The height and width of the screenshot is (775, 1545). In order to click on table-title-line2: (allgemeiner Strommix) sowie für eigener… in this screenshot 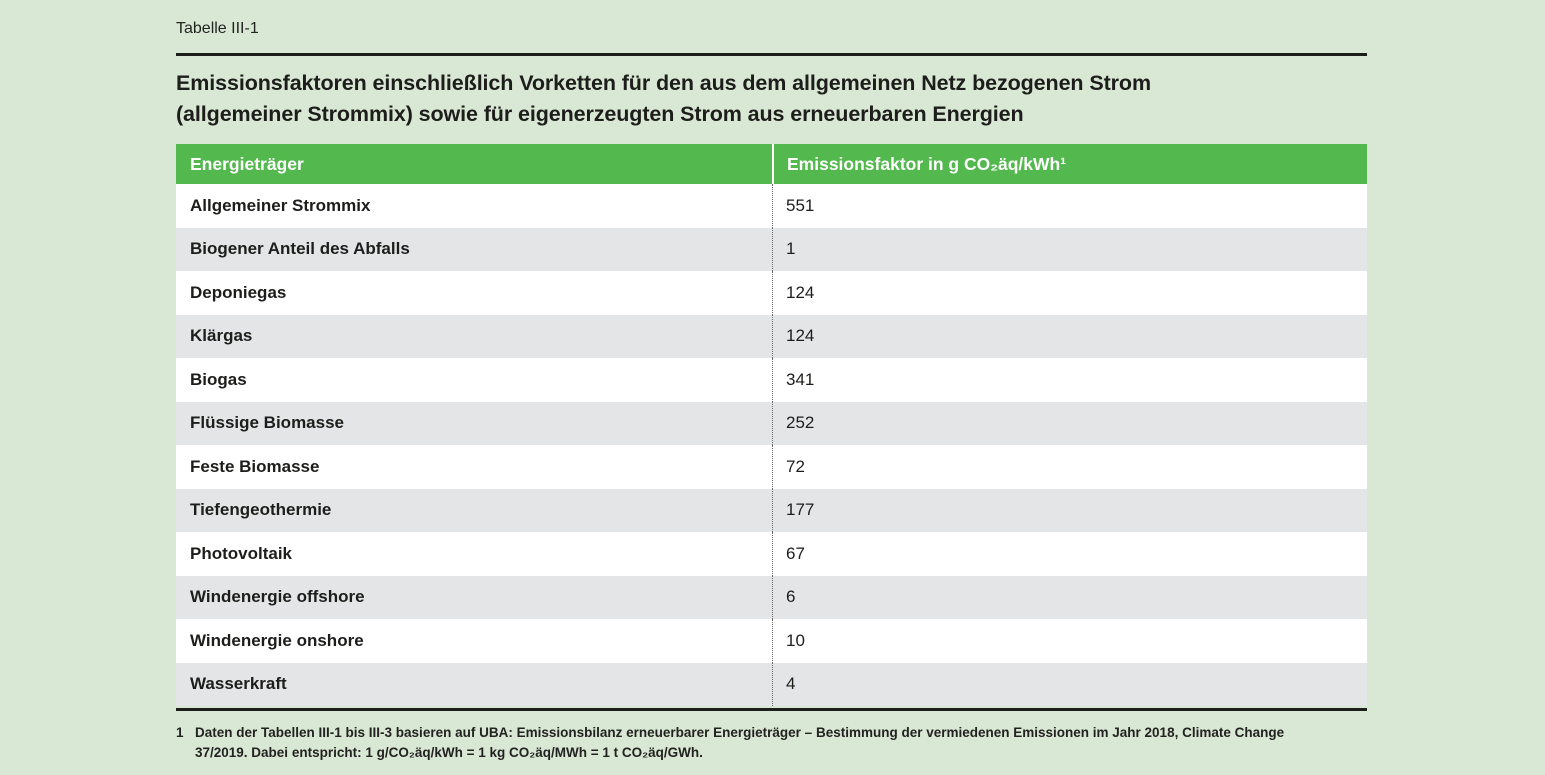, I will do `click(600, 114)`.